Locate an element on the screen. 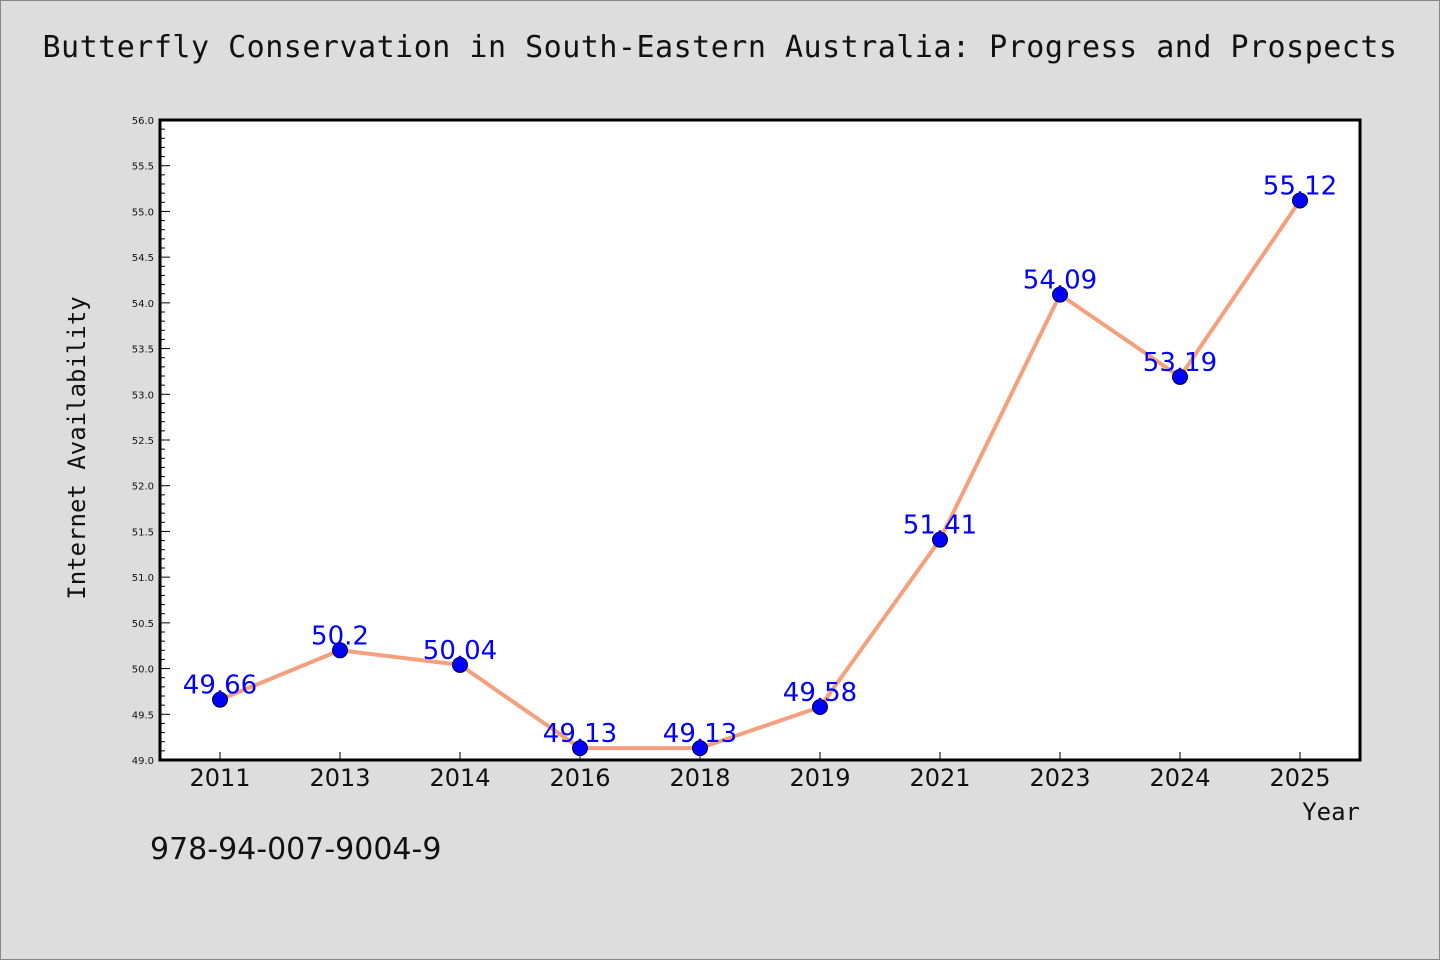 The width and height of the screenshot is (1440, 960). y-tick-label: 55.5 is located at coordinates (143, 167).